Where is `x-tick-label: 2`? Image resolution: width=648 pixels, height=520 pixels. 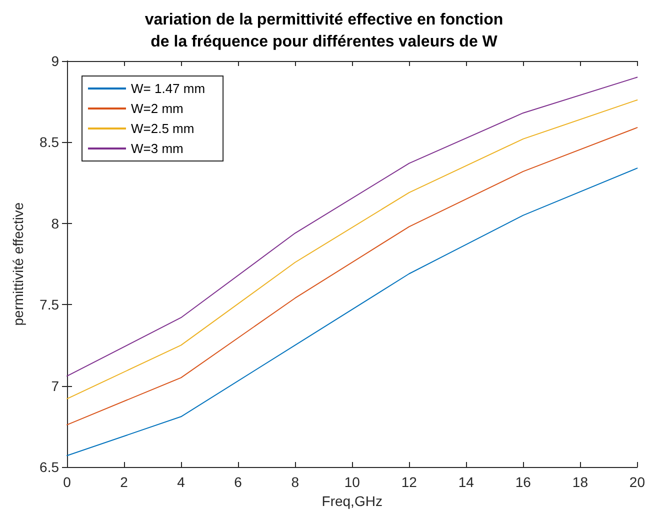 x-tick-label: 2 is located at coordinates (124, 482).